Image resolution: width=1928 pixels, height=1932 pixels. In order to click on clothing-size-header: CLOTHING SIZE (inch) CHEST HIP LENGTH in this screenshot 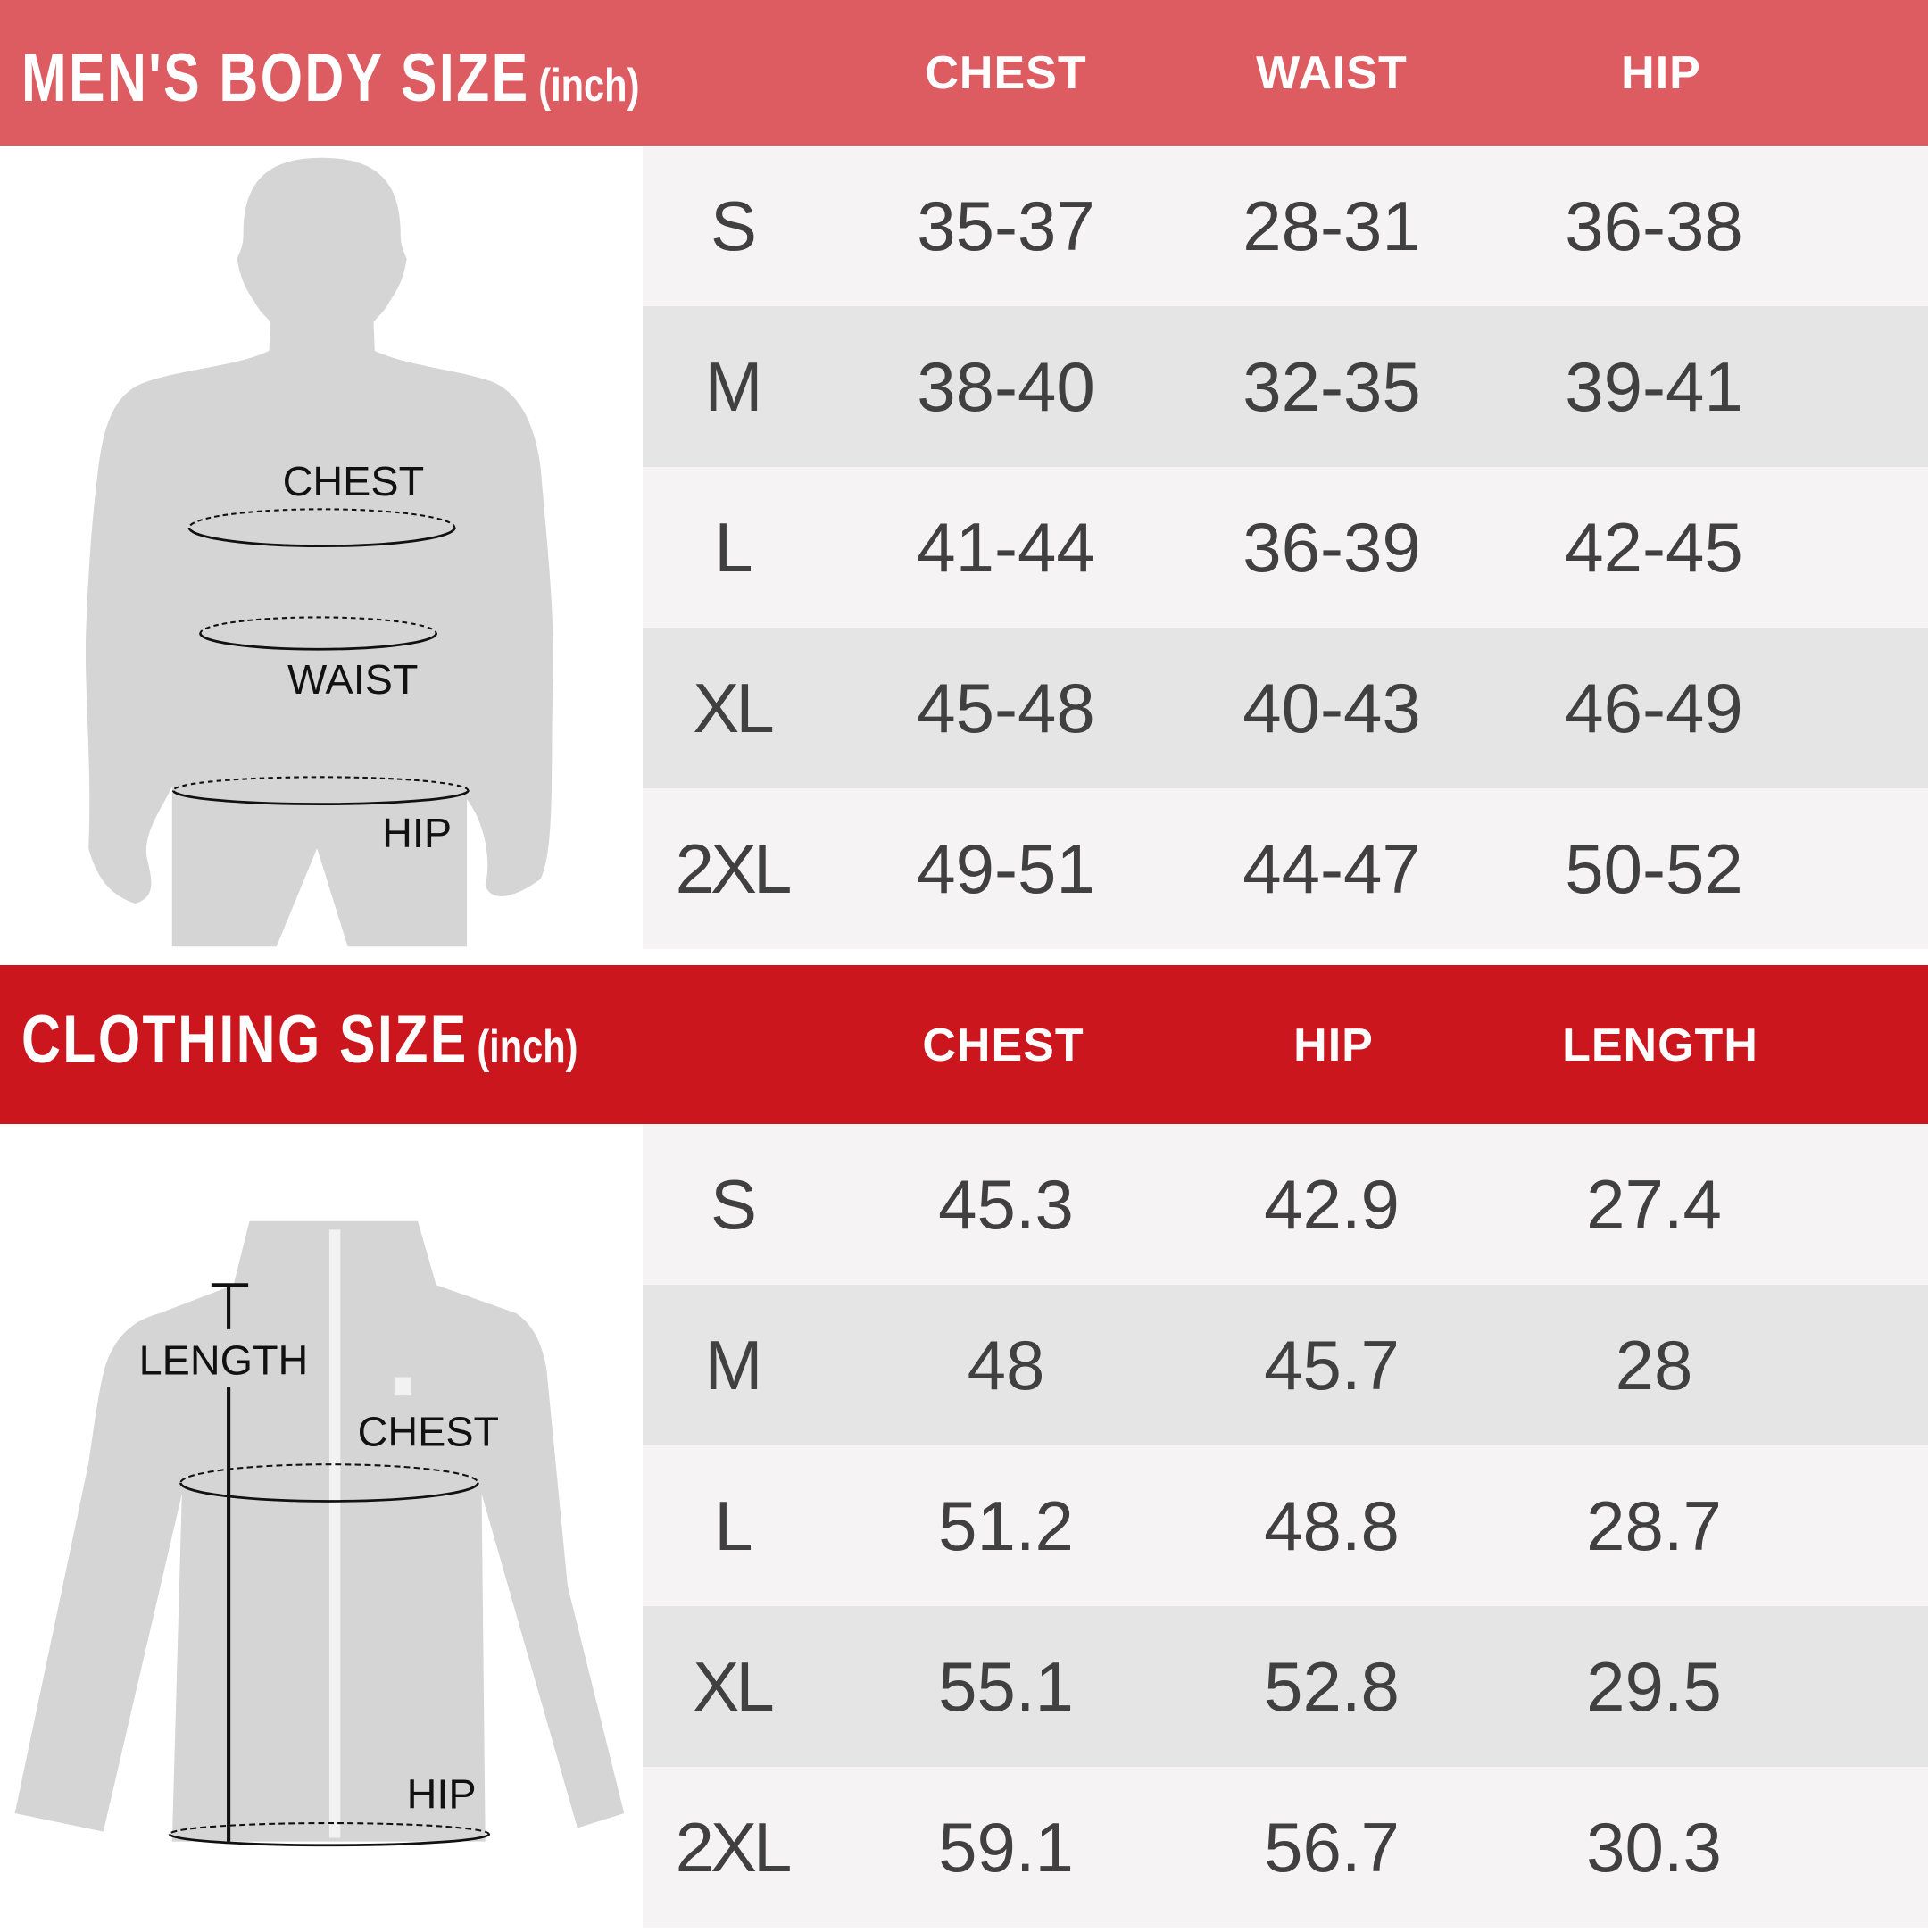, I will do `click(964, 1044)`.